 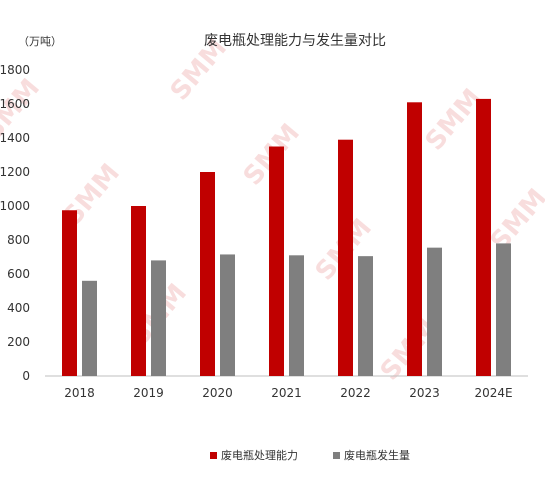 I want to click on x-tick-label: 2021, so click(x=286, y=393).